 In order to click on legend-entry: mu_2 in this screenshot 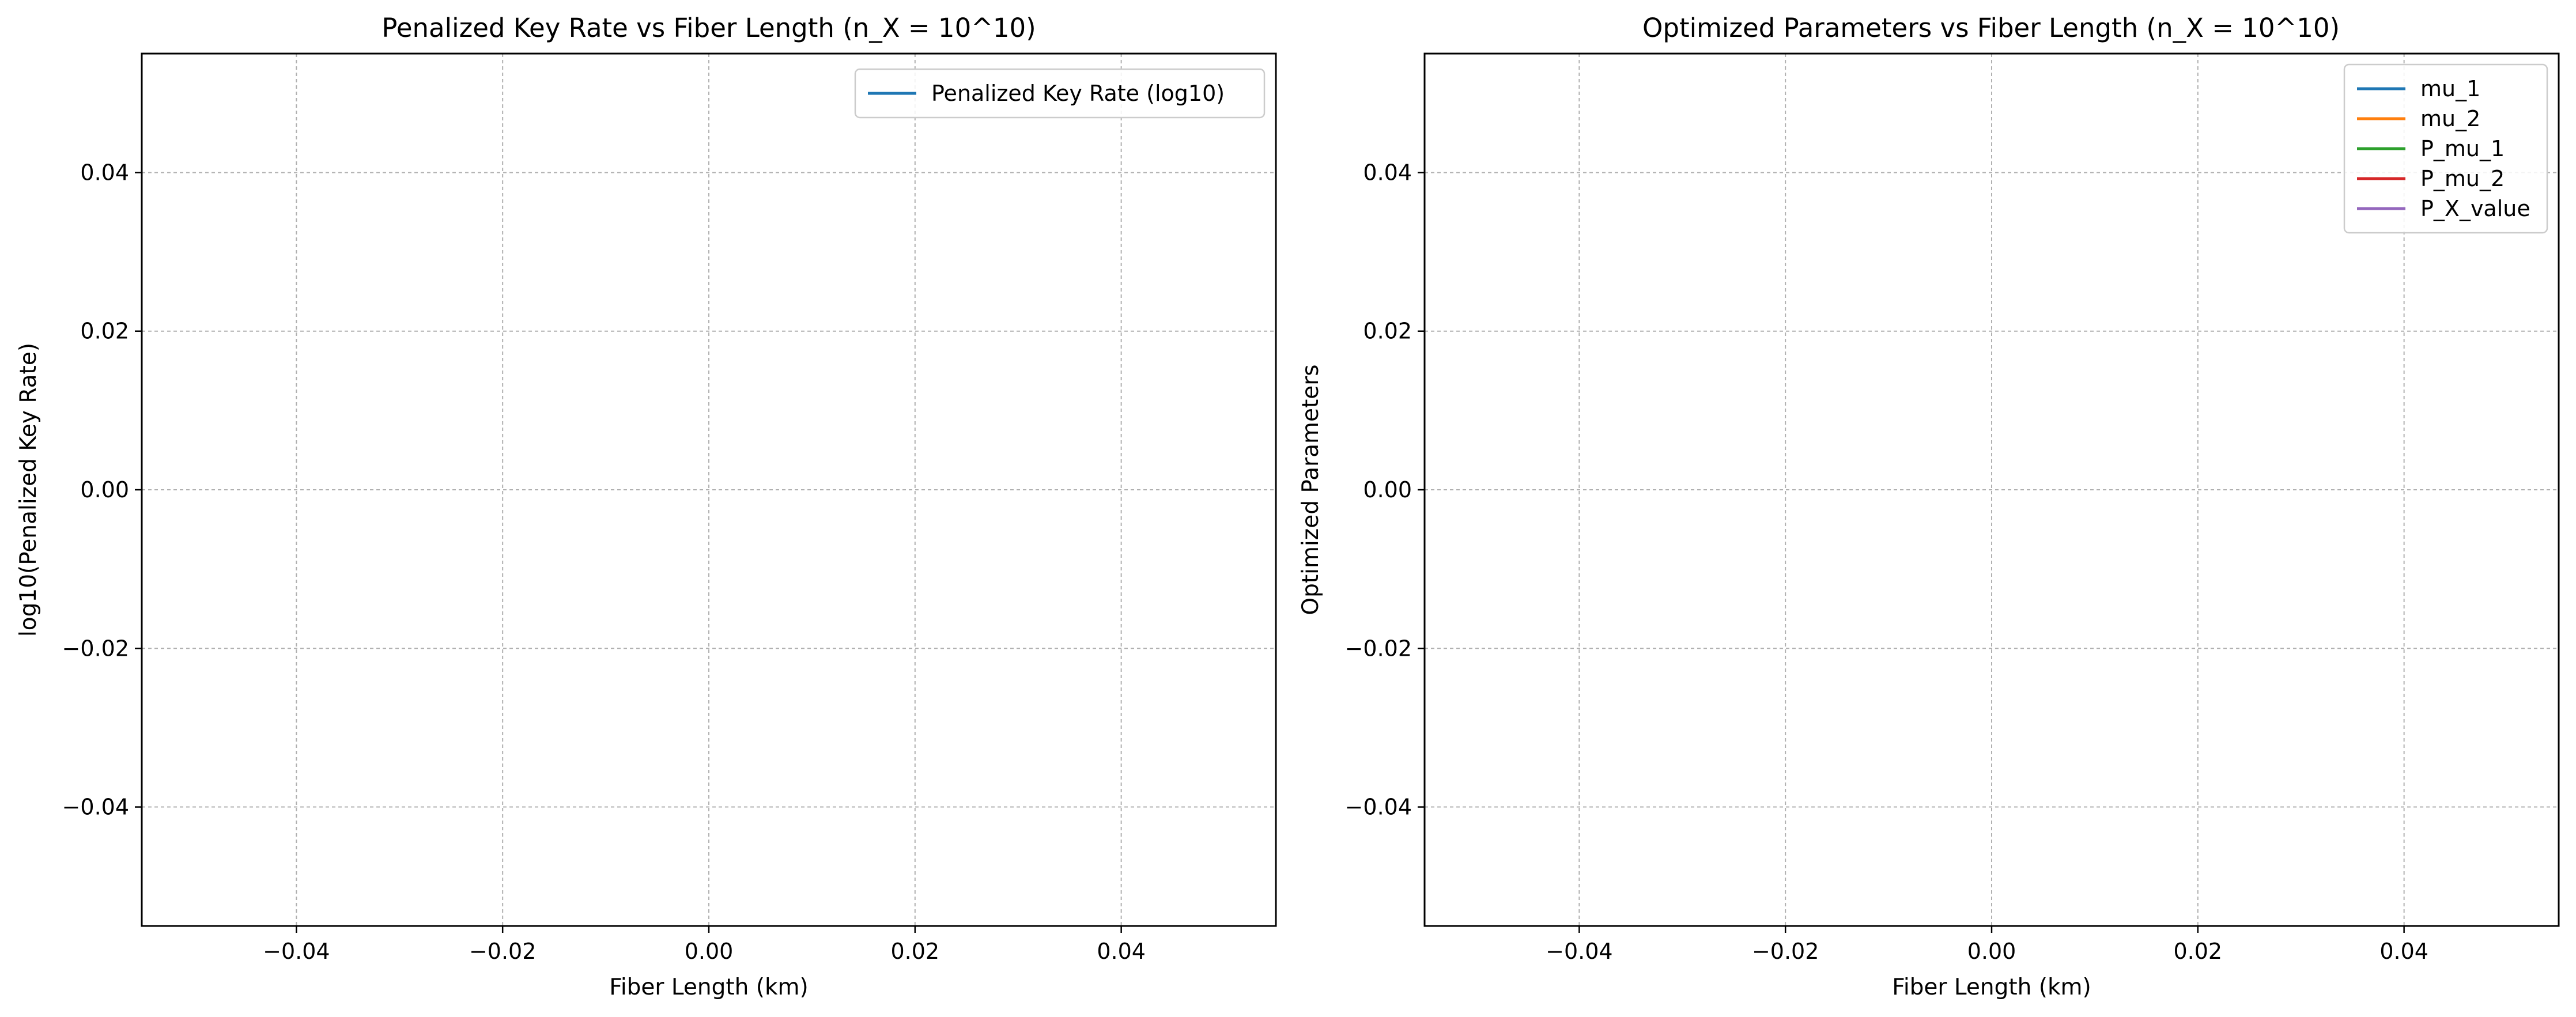, I will do `click(2450, 118)`.